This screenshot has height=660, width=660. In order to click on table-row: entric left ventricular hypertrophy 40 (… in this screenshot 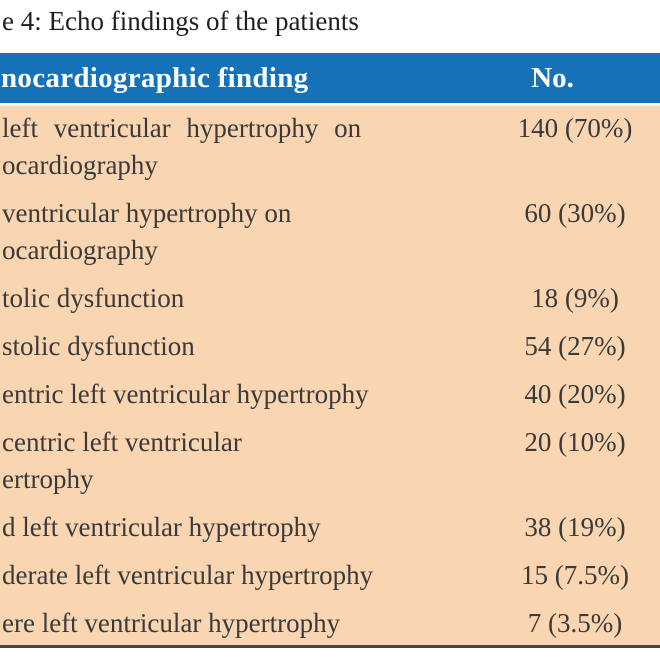, I will do `click(330, 394)`.